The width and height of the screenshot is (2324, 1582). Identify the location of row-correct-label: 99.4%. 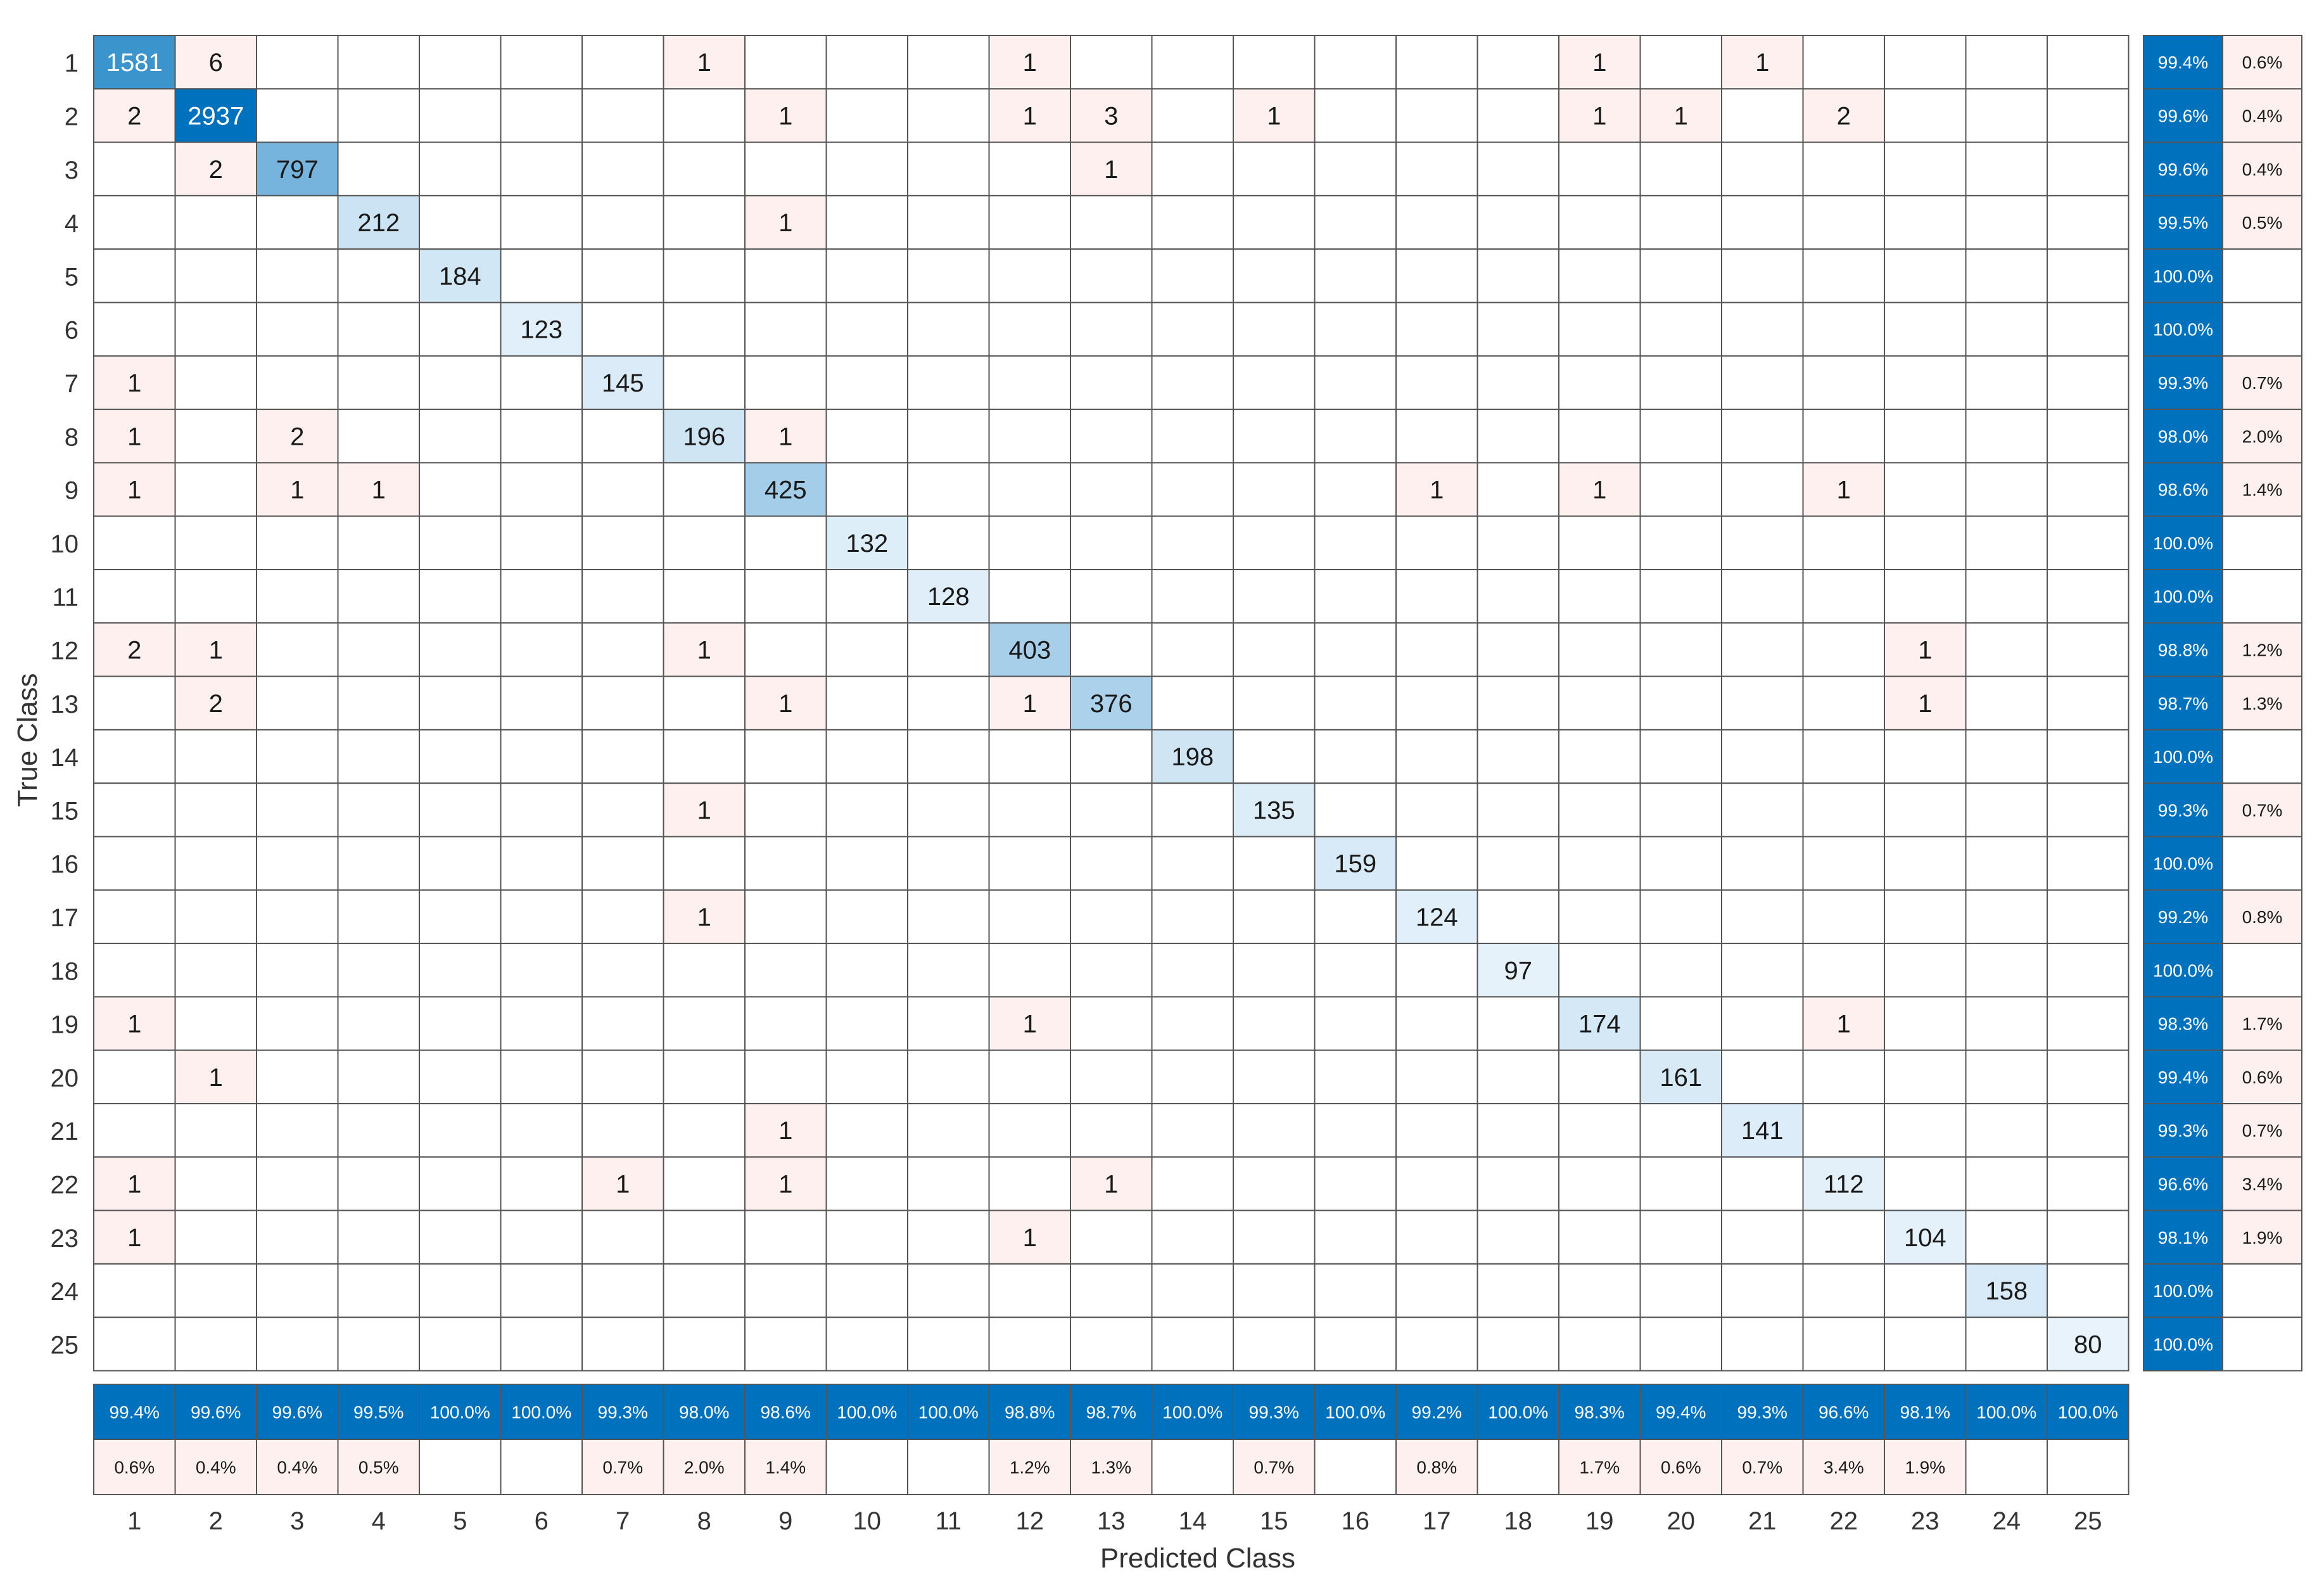
(2183, 1077).